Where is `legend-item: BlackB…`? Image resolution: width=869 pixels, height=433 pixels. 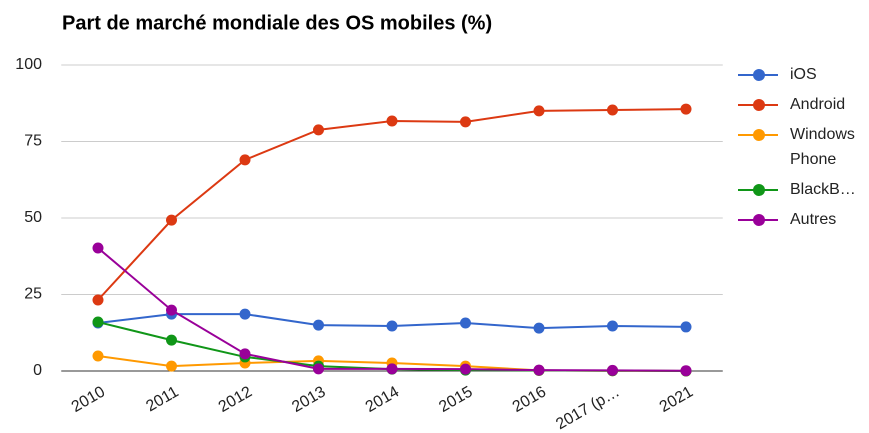
legend-item: BlackB… is located at coordinates (803, 189).